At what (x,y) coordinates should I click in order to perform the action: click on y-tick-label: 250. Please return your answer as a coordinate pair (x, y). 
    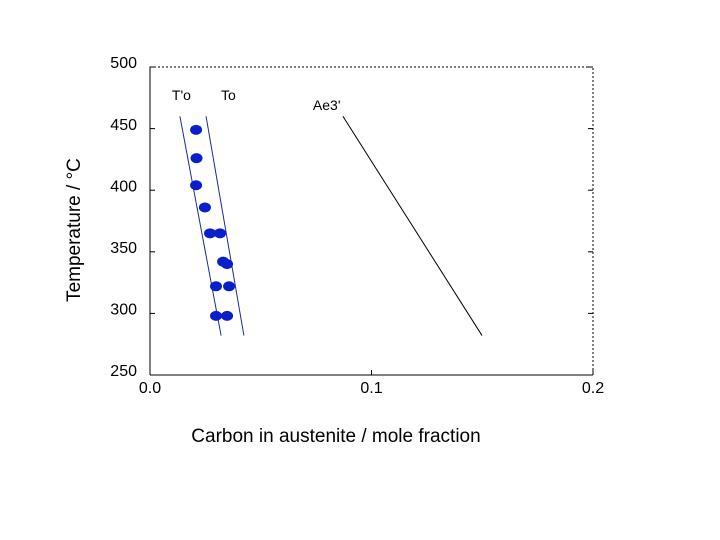
    Looking at the image, I should click on (123, 371).